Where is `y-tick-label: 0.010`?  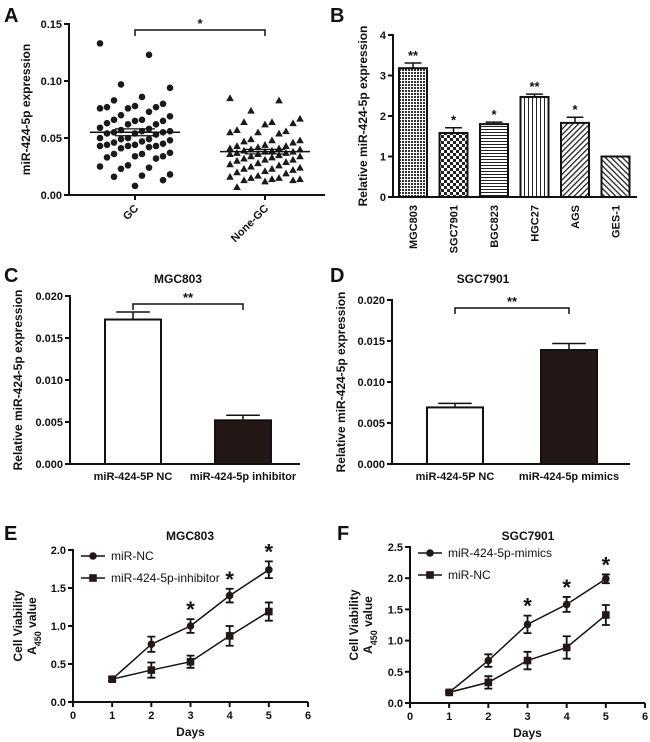 y-tick-label: 0.010 is located at coordinates (49, 381).